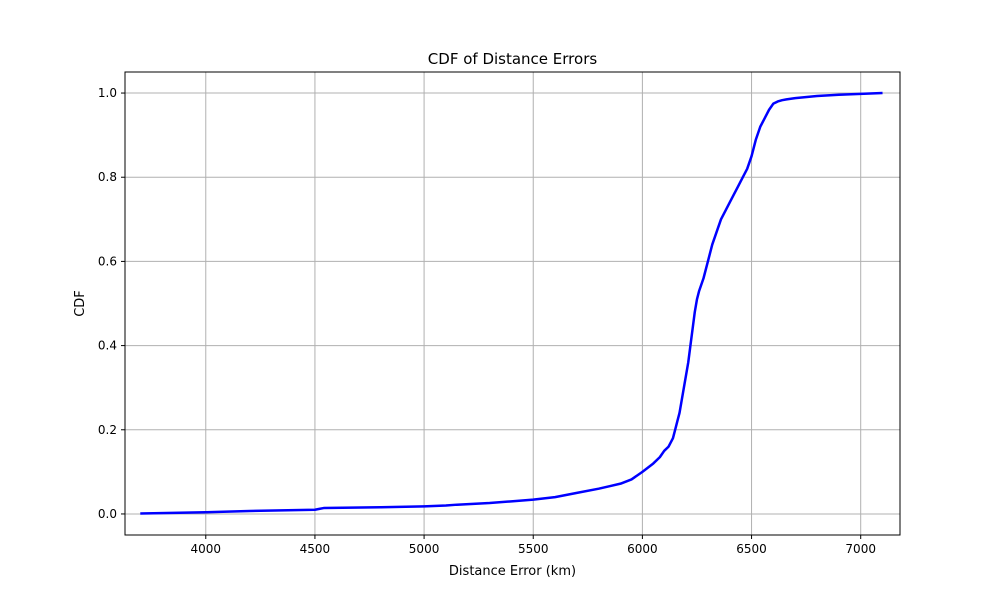 The image size is (1000, 600). I want to click on x-tick-label: 6000, so click(642, 549).